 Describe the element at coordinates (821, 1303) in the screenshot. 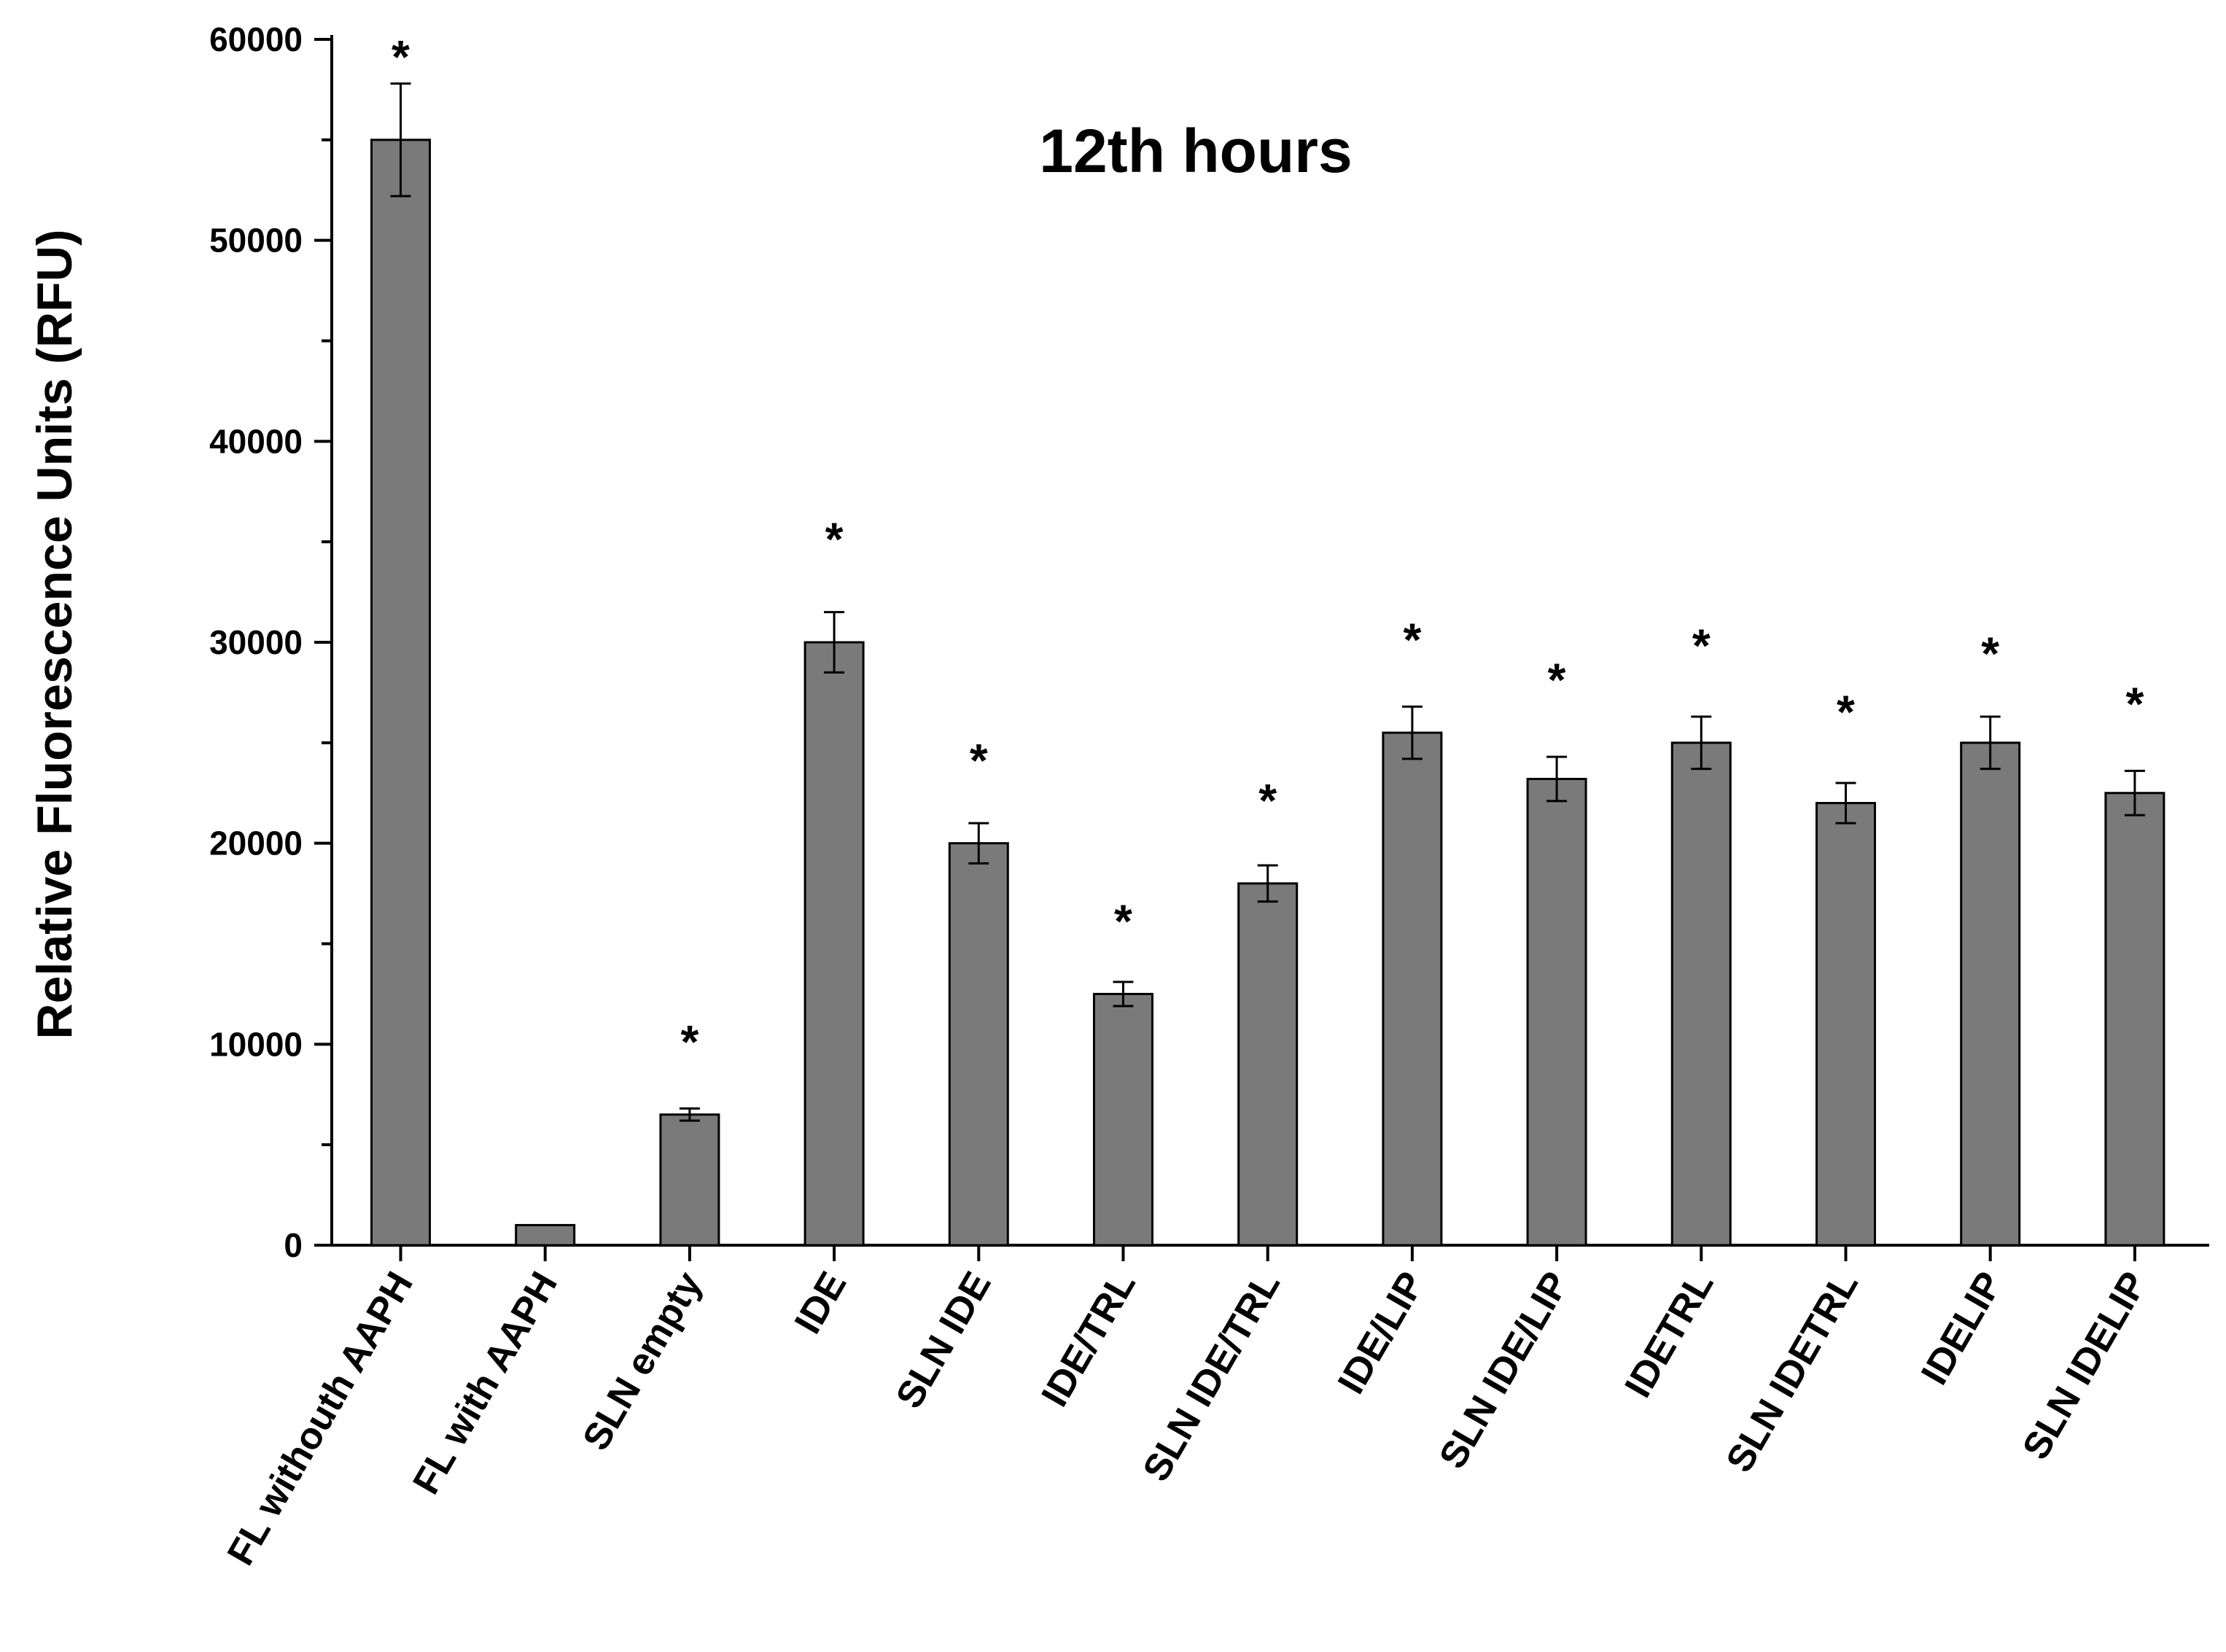

I see `x-category-label: IDE` at that location.